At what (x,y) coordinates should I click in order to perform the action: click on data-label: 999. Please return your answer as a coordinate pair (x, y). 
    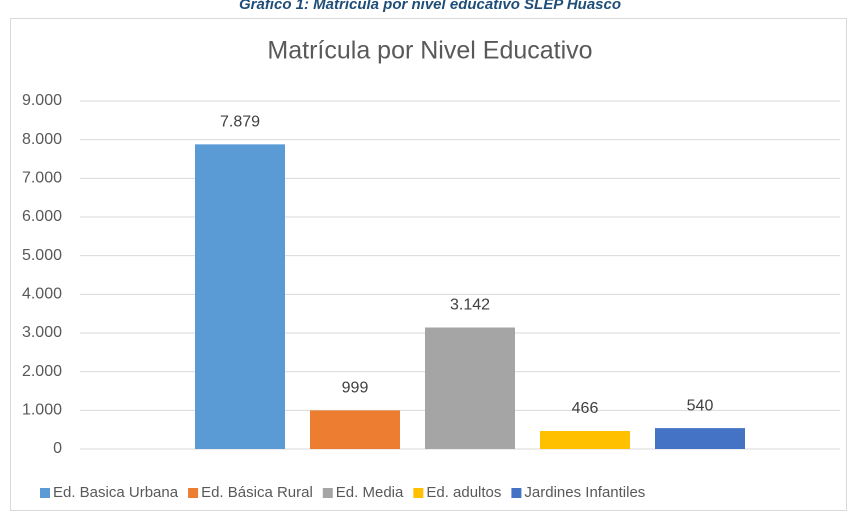
    Looking at the image, I should click on (355, 388).